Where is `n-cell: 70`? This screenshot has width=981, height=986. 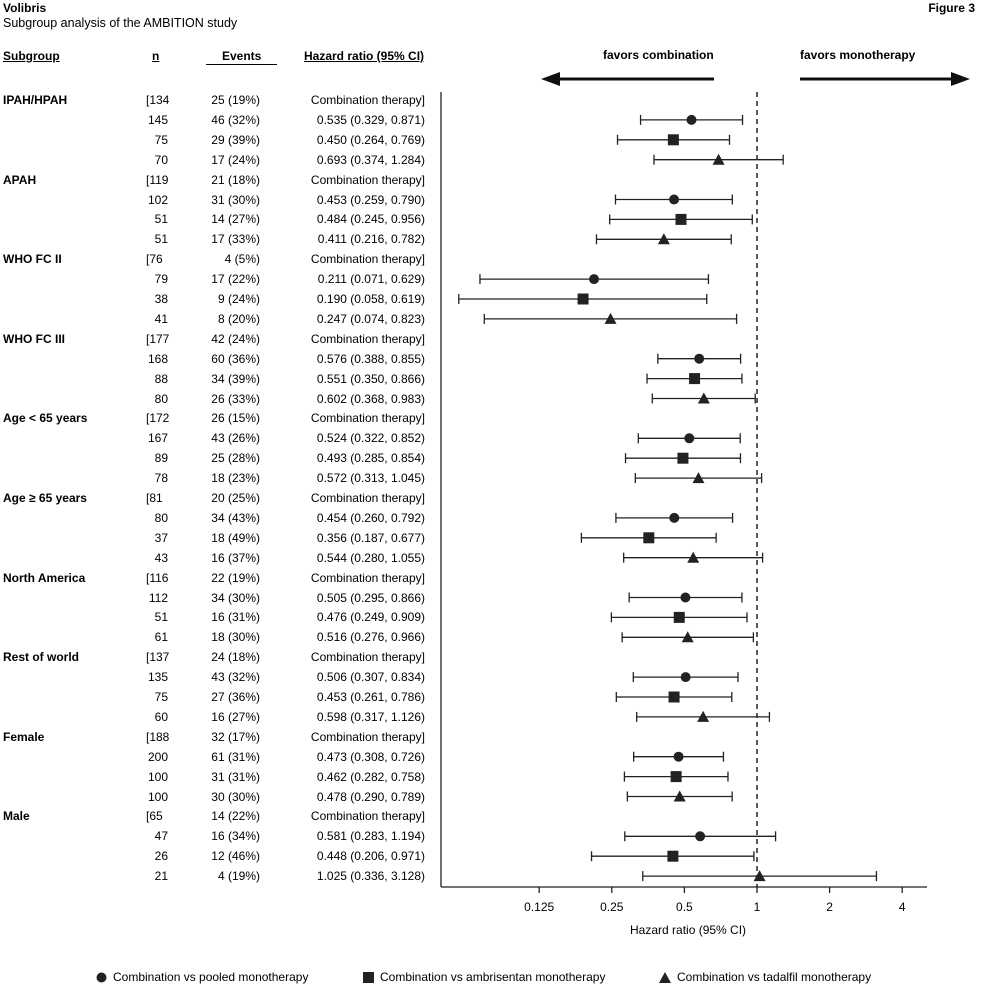
n-cell: 70 is located at coordinates (161, 159).